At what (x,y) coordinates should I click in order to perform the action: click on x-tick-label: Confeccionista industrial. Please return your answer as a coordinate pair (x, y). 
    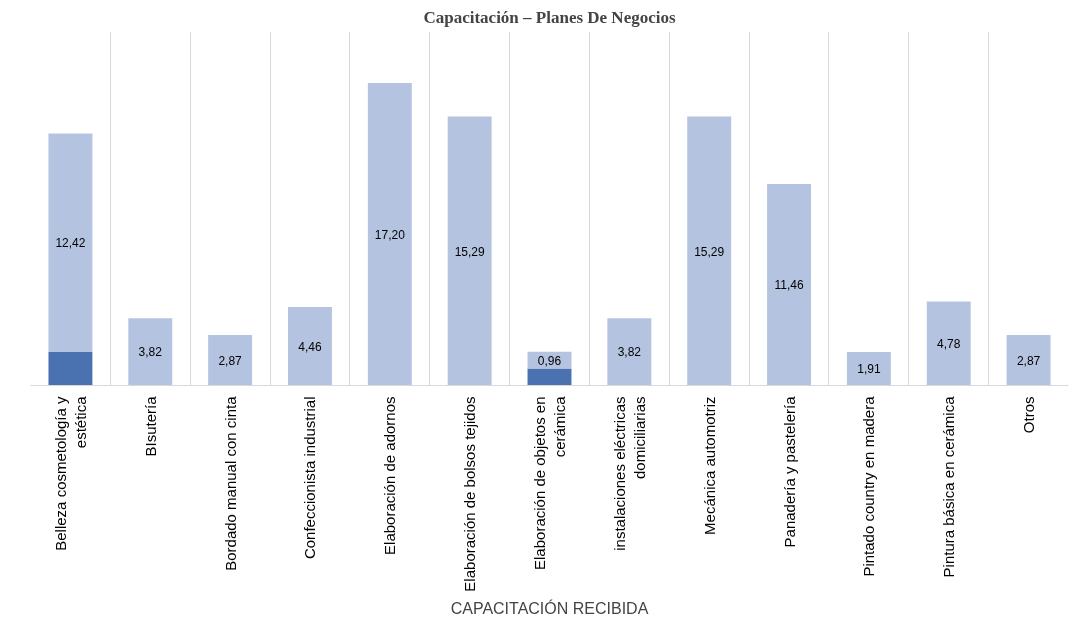
    Looking at the image, I should click on (310, 478).